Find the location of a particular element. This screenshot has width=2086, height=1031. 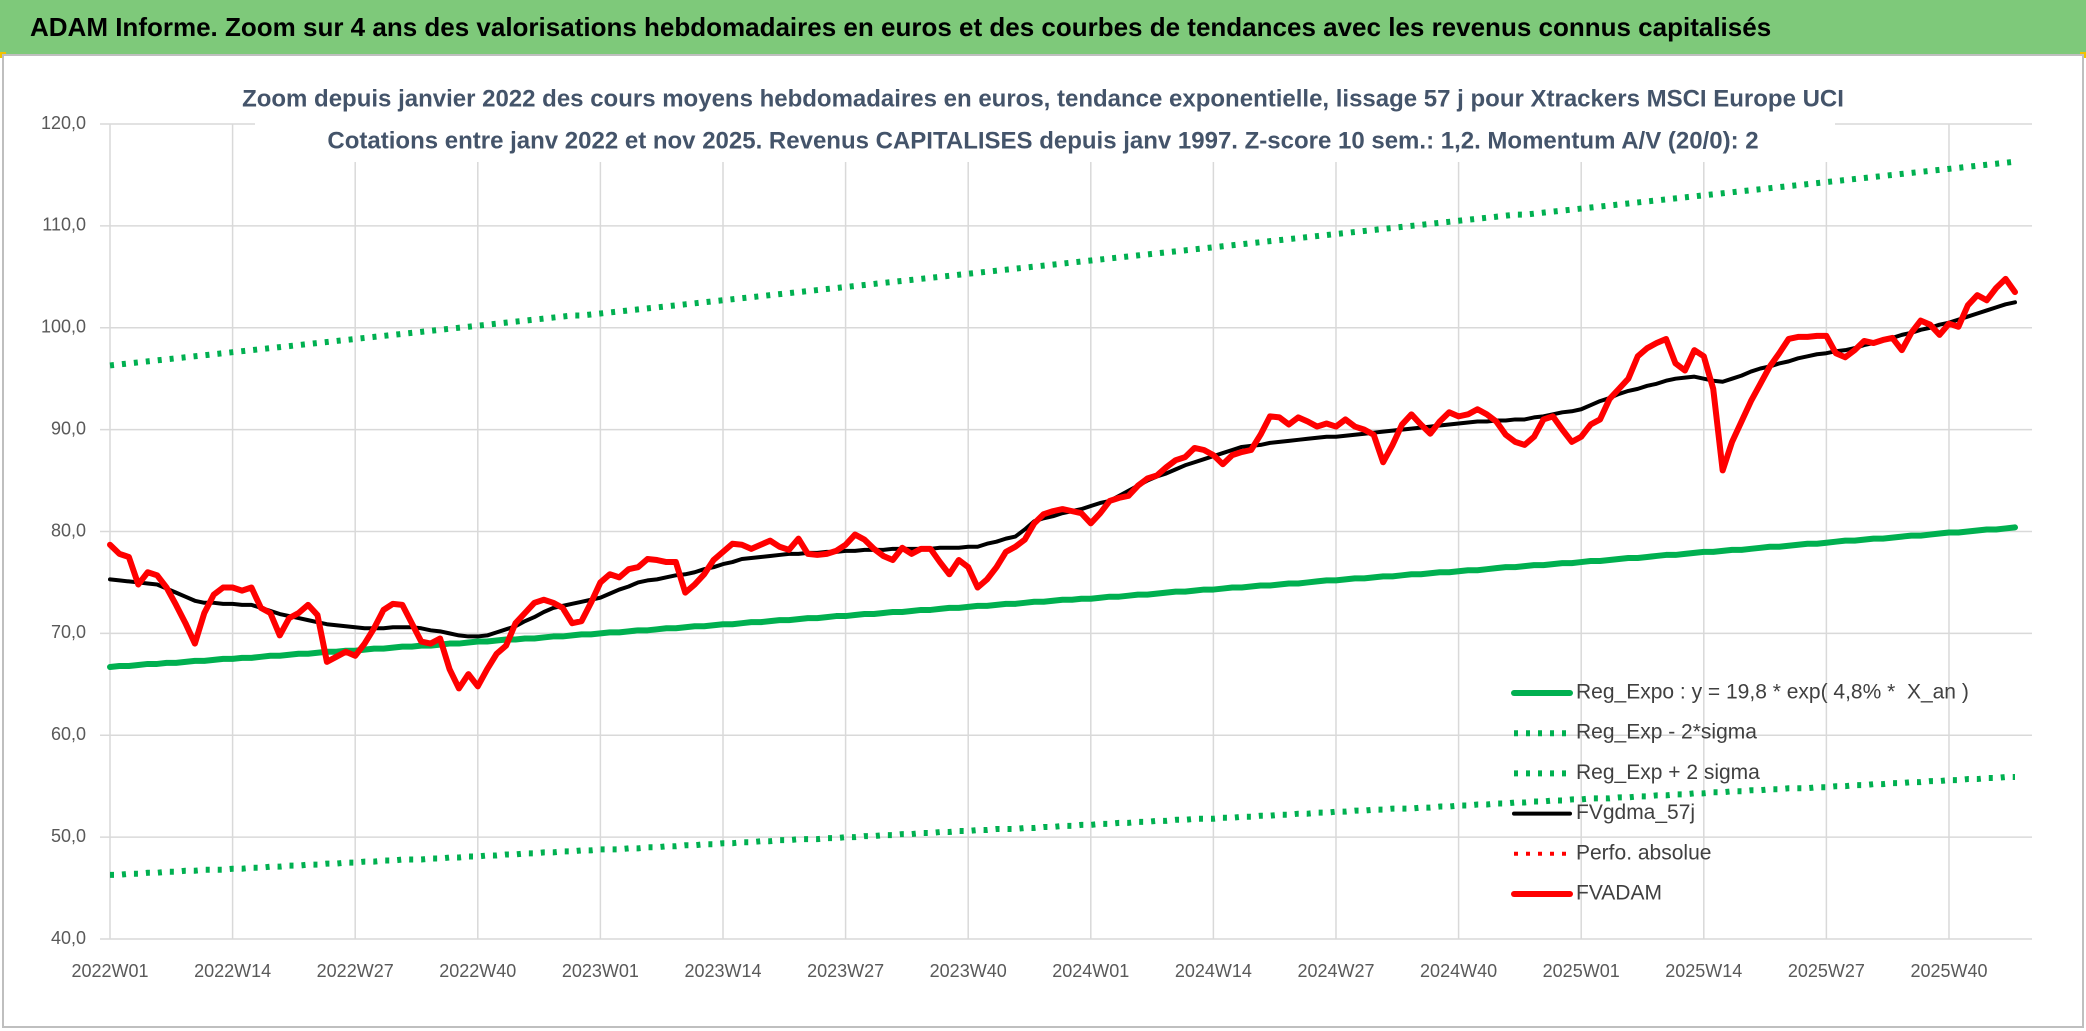

header-band is located at coordinates (1043, 27).